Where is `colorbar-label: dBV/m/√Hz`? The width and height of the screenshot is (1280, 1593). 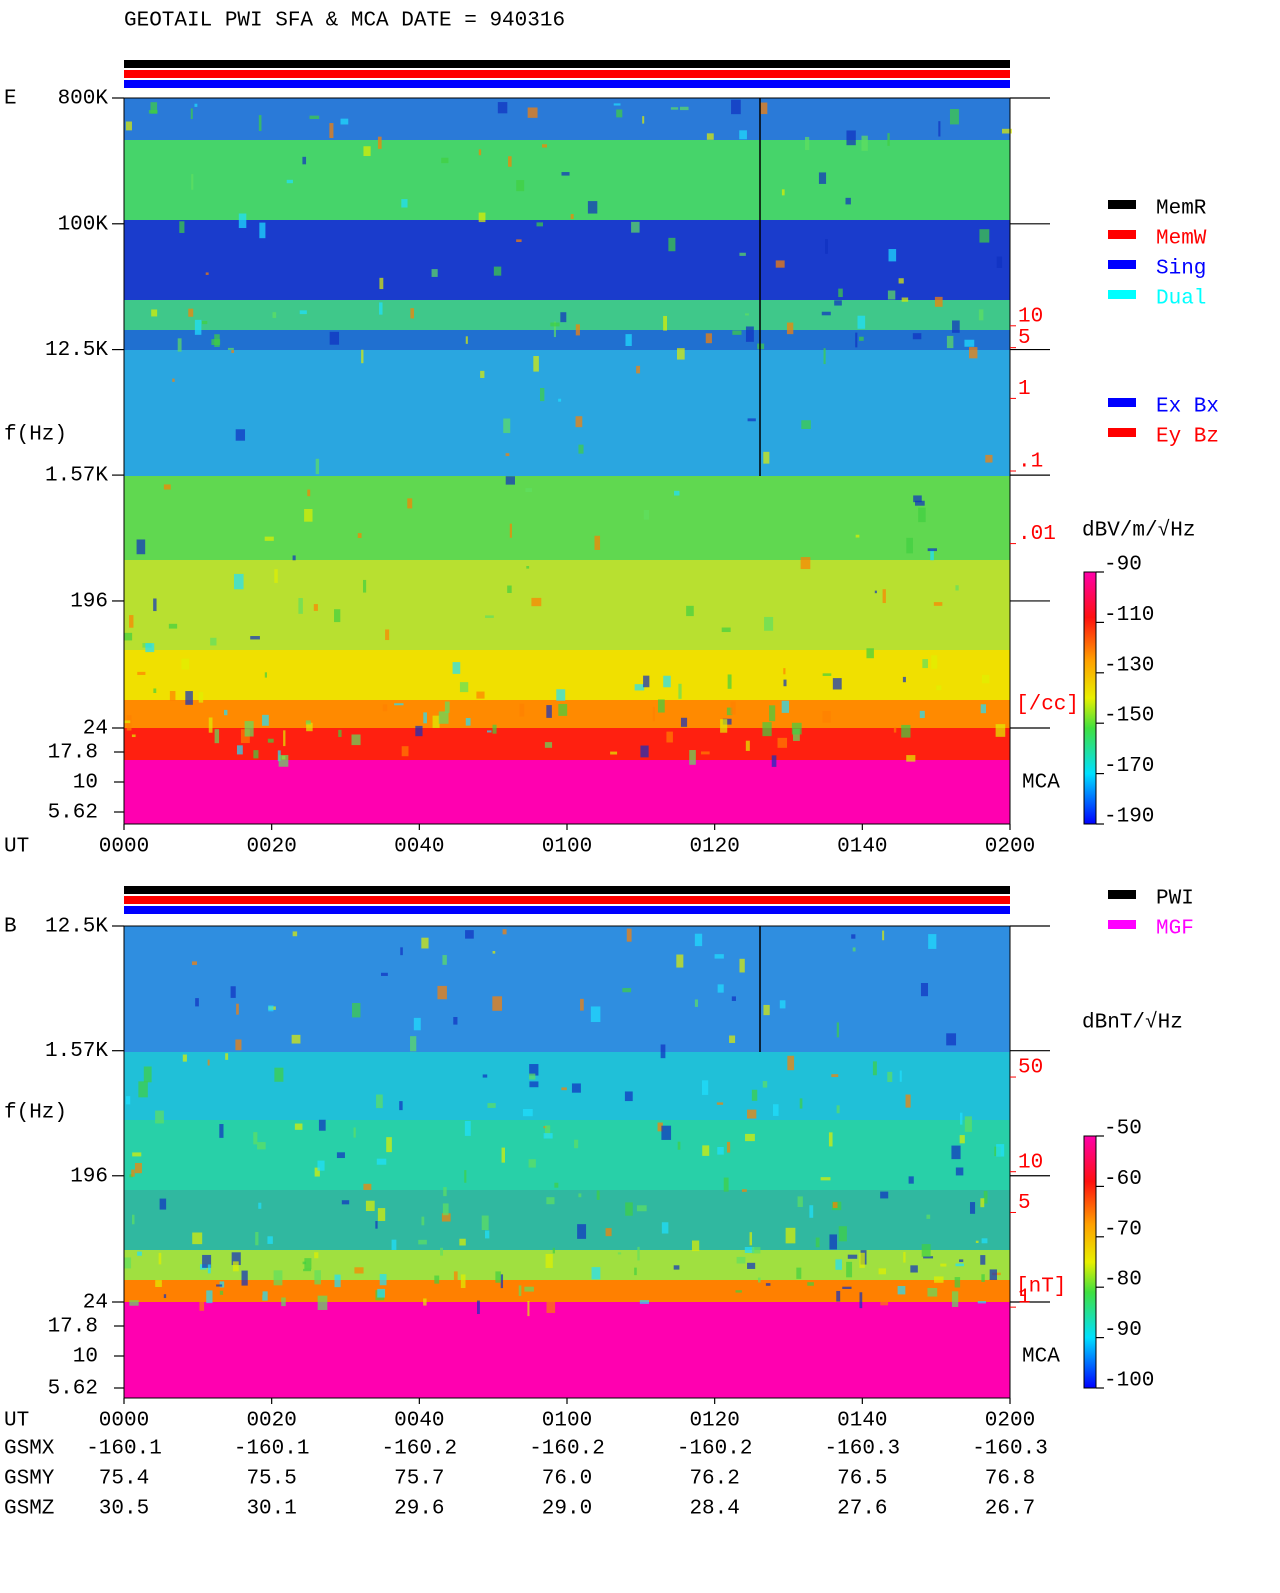
colorbar-label: dBV/m/√Hz is located at coordinates (1138, 531).